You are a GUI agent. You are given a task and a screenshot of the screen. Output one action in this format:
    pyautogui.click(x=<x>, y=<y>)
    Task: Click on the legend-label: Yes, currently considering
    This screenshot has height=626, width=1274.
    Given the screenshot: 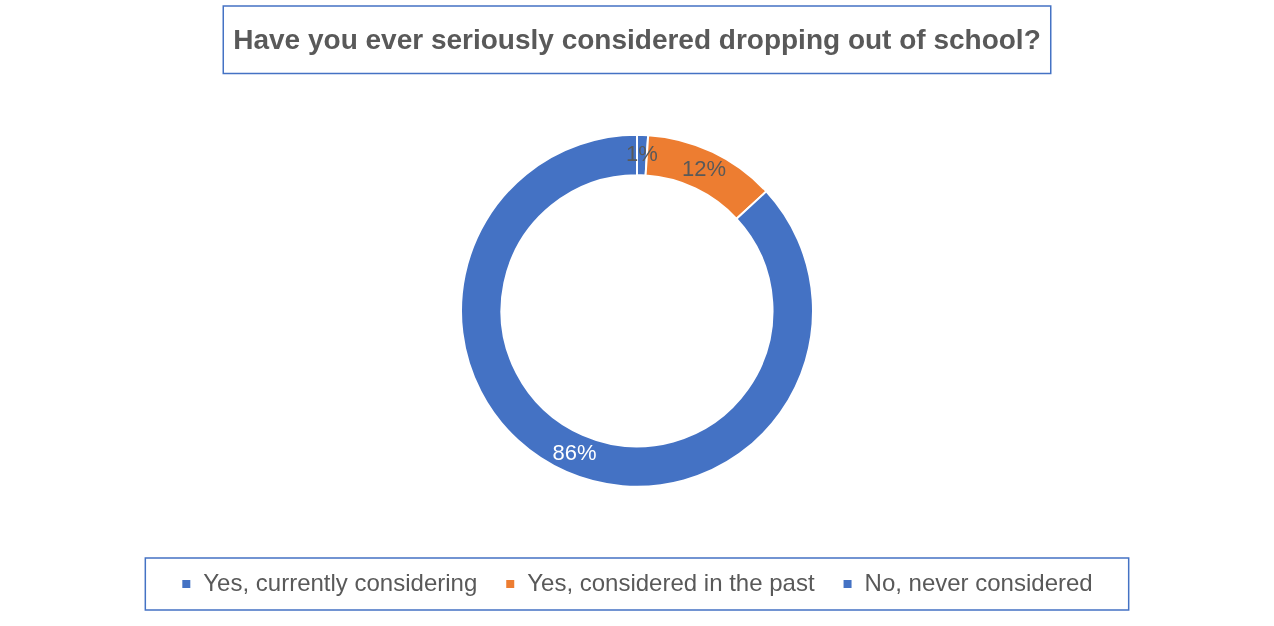 What is the action you would take?
    pyautogui.click(x=340, y=582)
    